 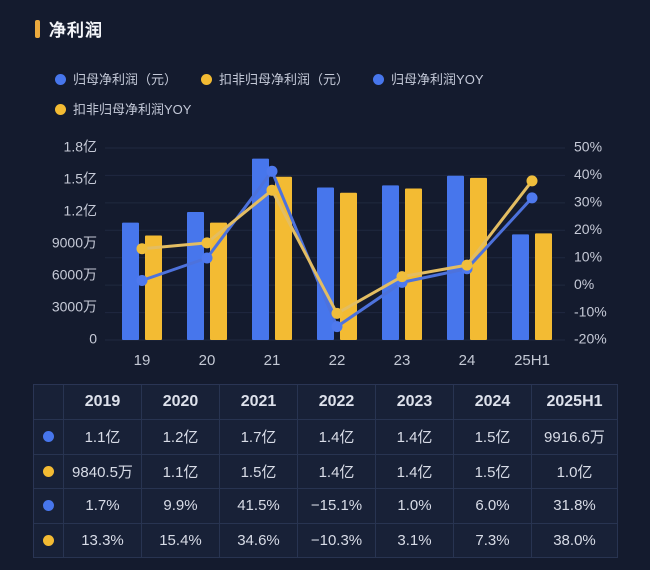 I want to click on table-header-cell: 2025H1, so click(x=575, y=402).